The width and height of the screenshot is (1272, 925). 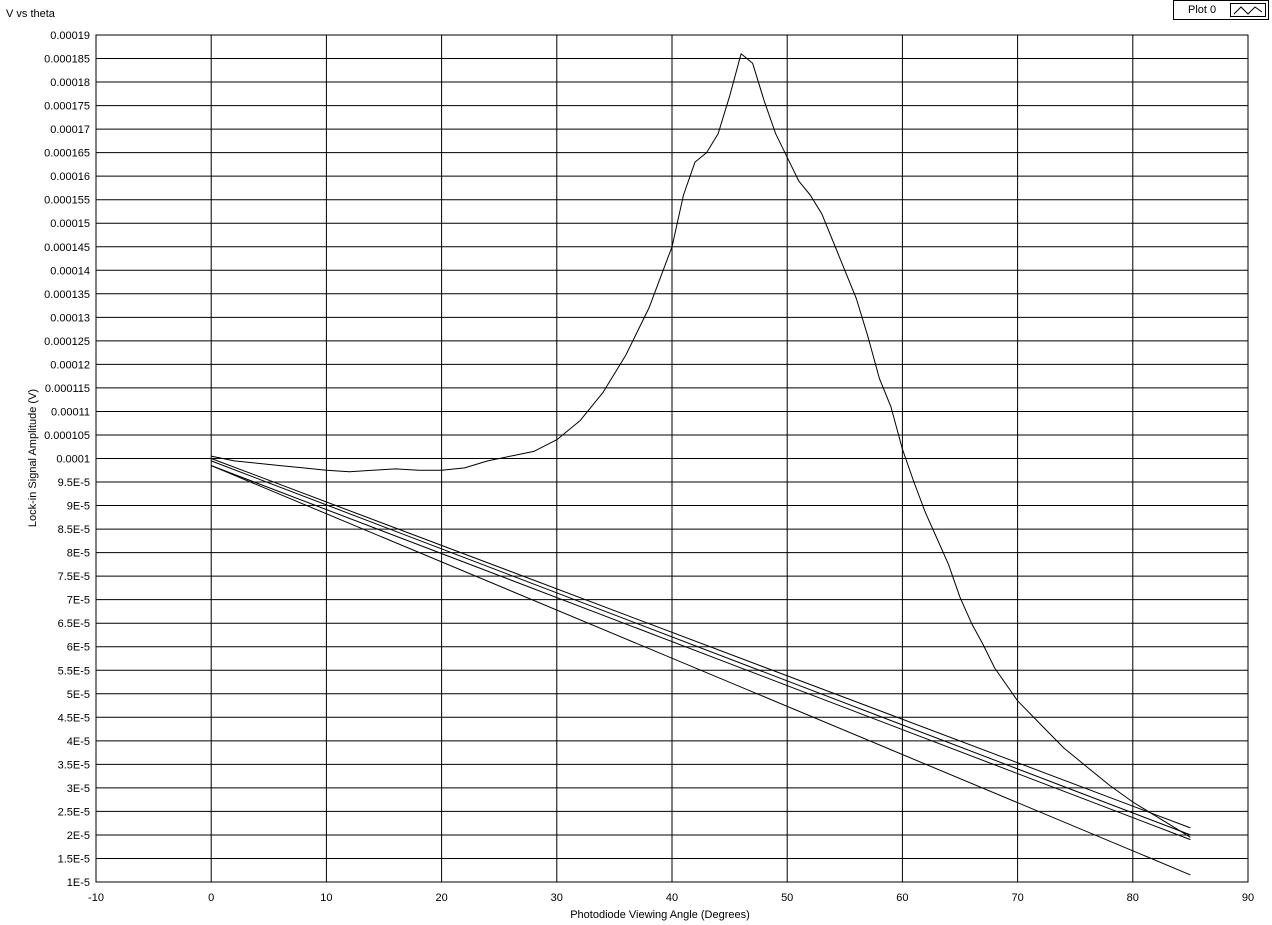 I want to click on x-axis: -10 0 10 20 30 40 50 60 70 80 90, so click(x=671, y=898).